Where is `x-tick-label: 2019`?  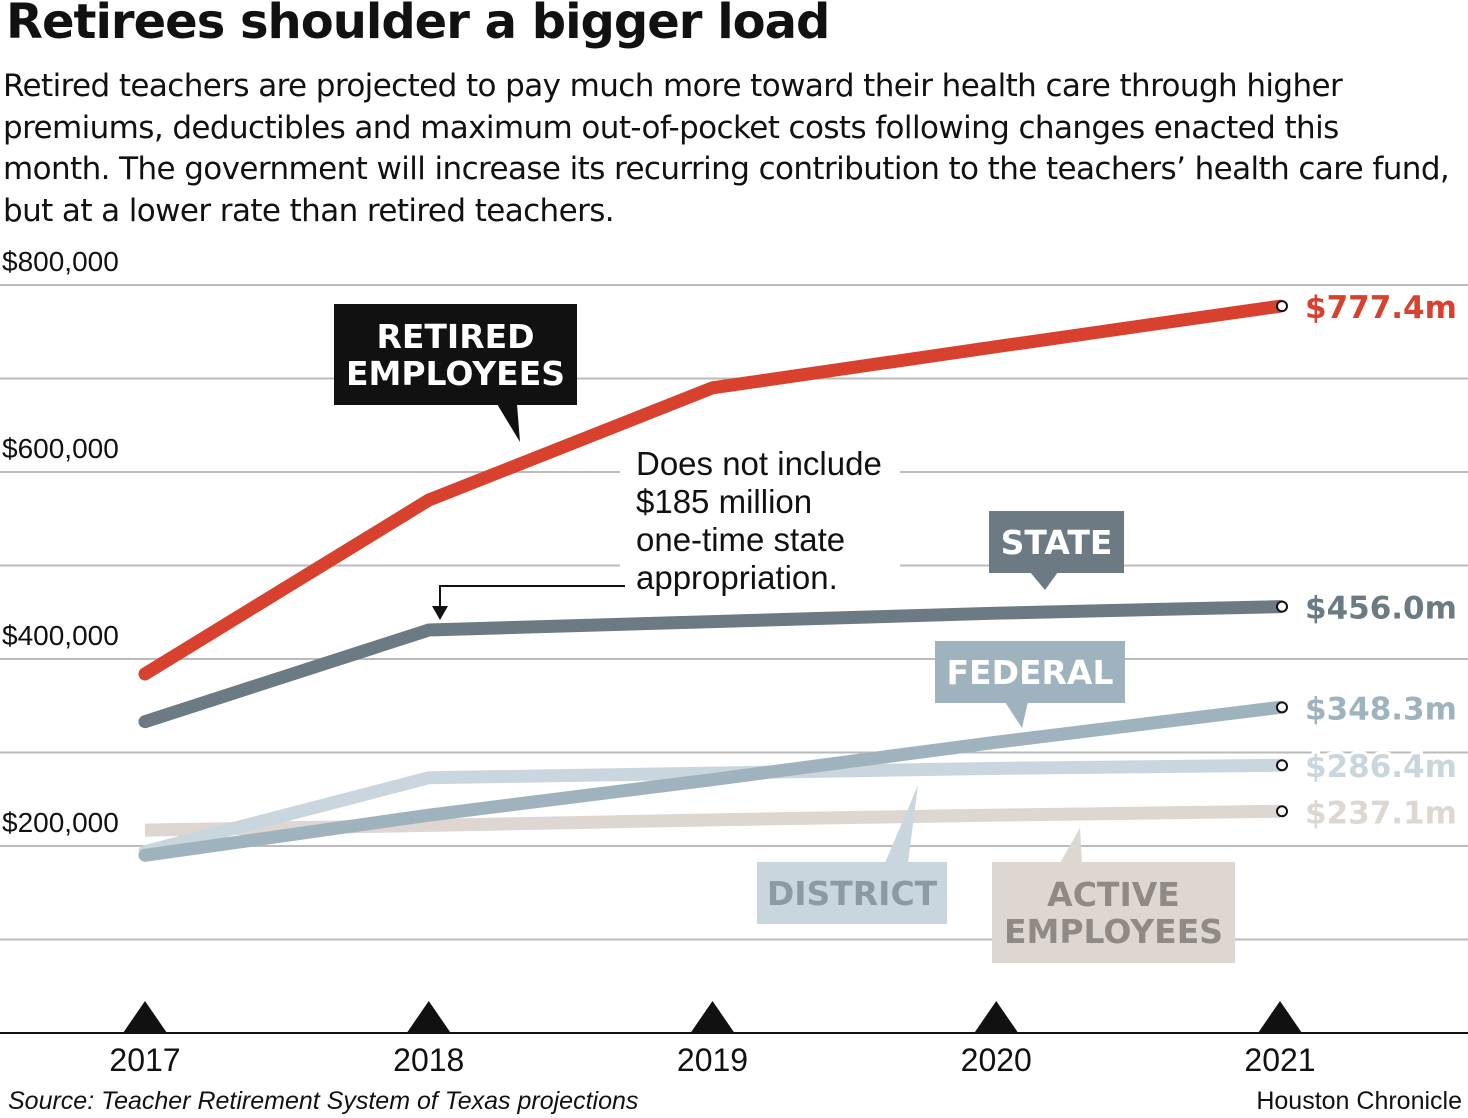 x-tick-label: 2019 is located at coordinates (712, 1060).